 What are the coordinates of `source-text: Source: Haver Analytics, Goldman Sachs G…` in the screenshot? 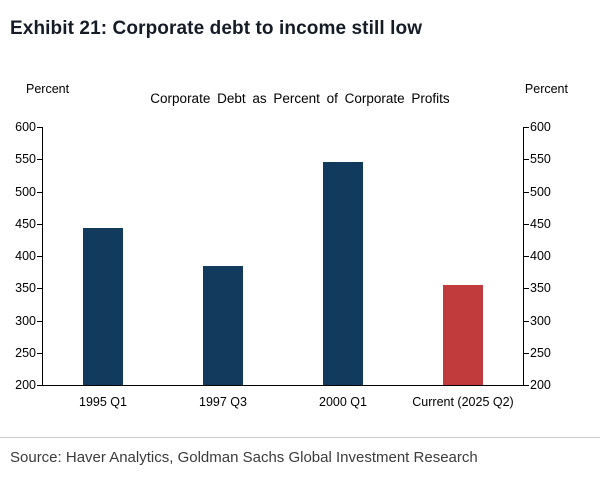 It's located at (244, 457).